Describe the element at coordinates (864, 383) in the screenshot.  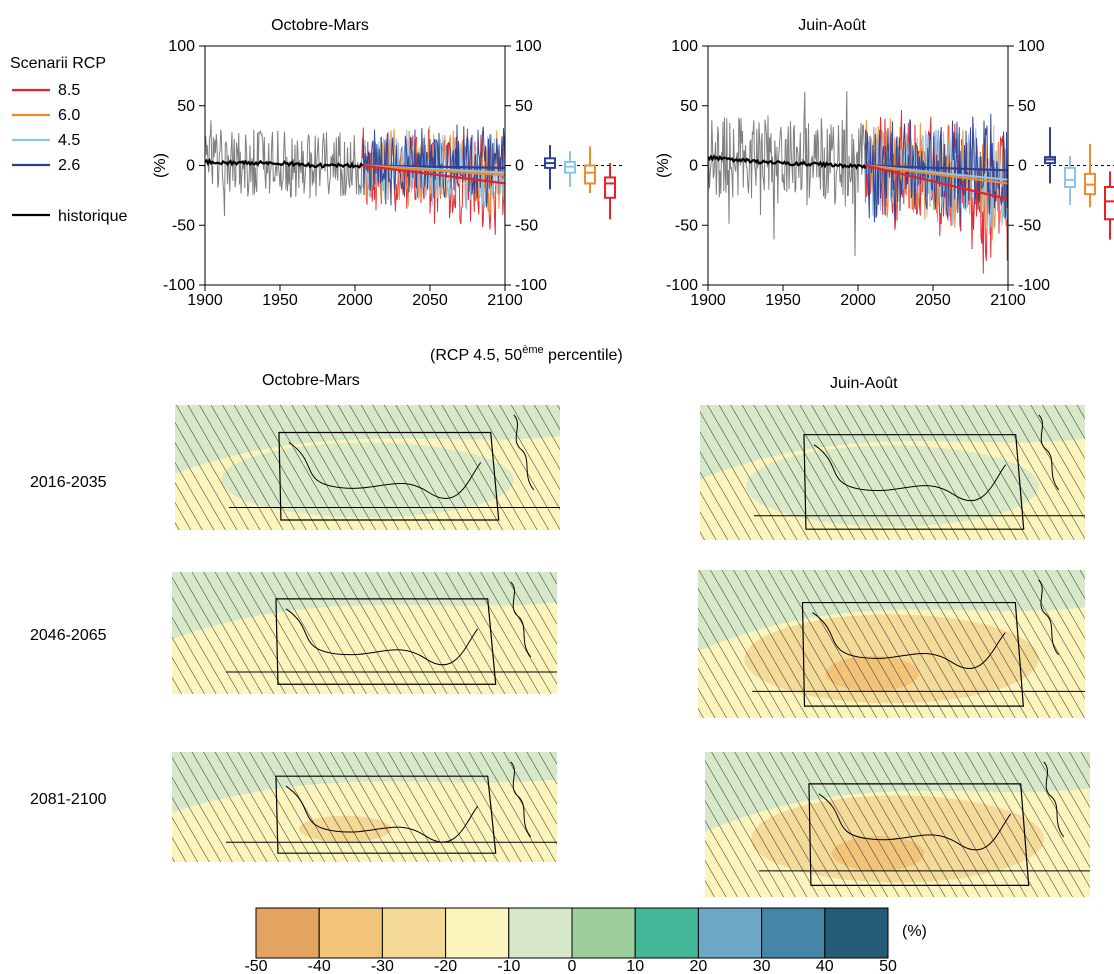
I see `map-column-title-jun-aug: Juin-Août` at that location.